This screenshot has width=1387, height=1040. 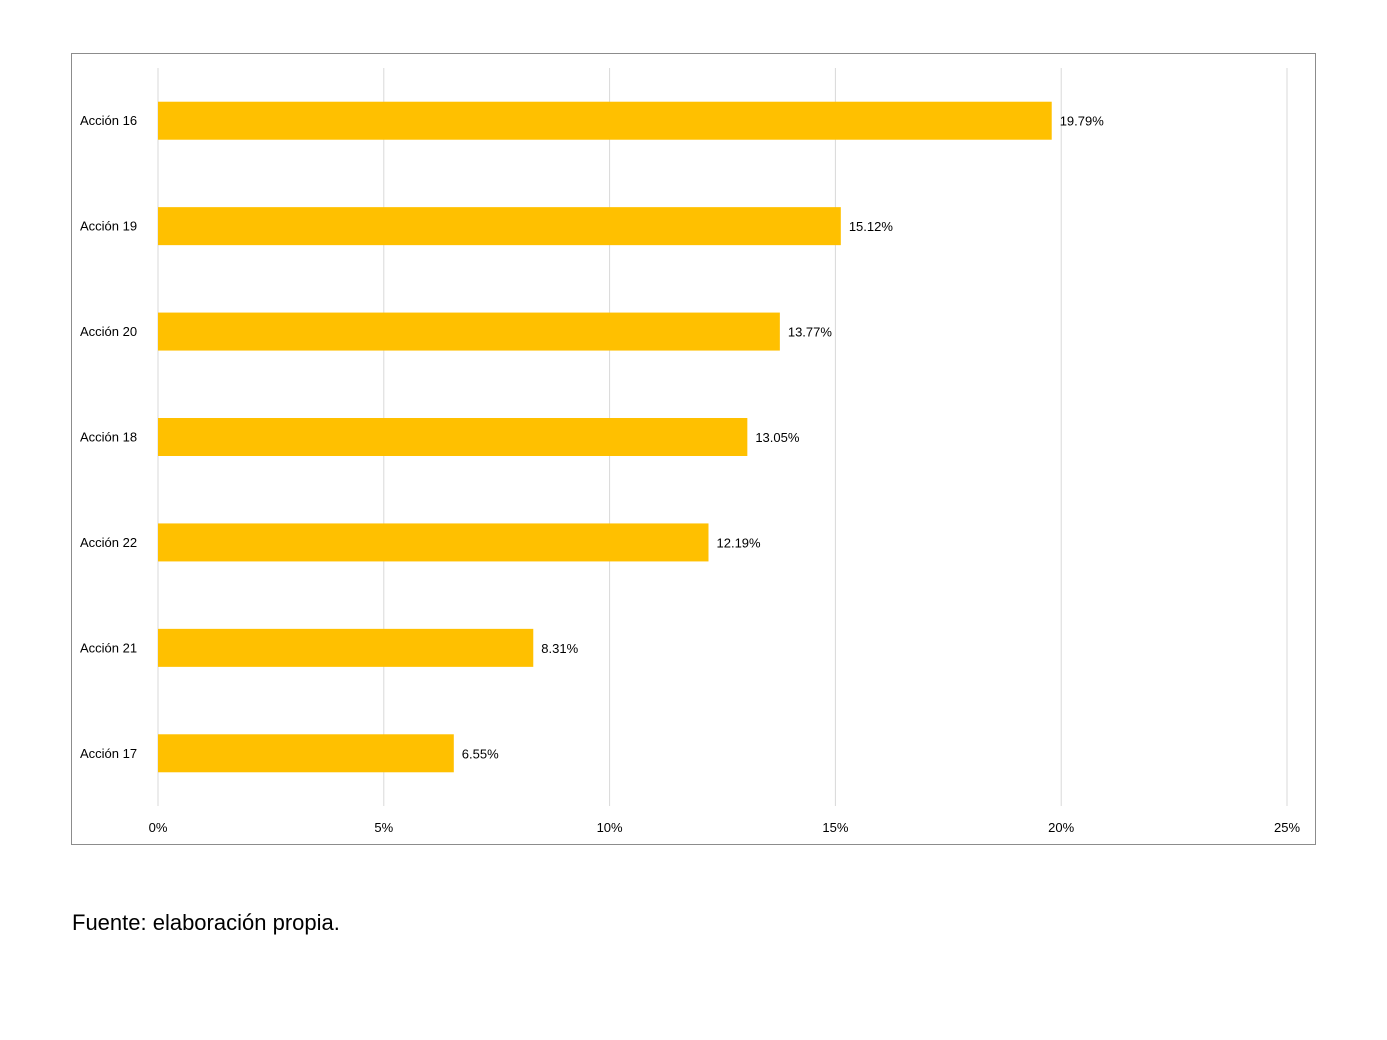 What do you see at coordinates (559, 648) in the screenshot?
I see `data-label: 8.31%` at bounding box center [559, 648].